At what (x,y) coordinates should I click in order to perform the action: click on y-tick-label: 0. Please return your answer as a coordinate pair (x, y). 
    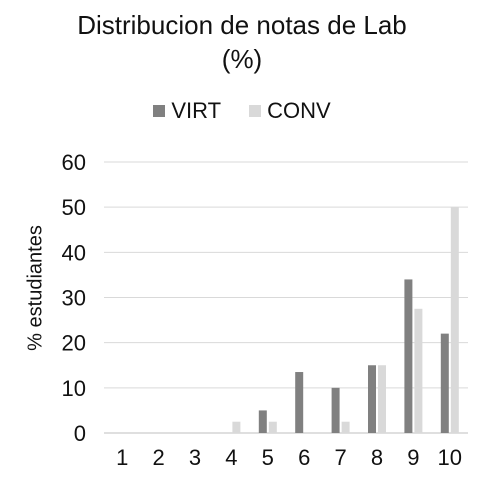
    Looking at the image, I should click on (80, 433).